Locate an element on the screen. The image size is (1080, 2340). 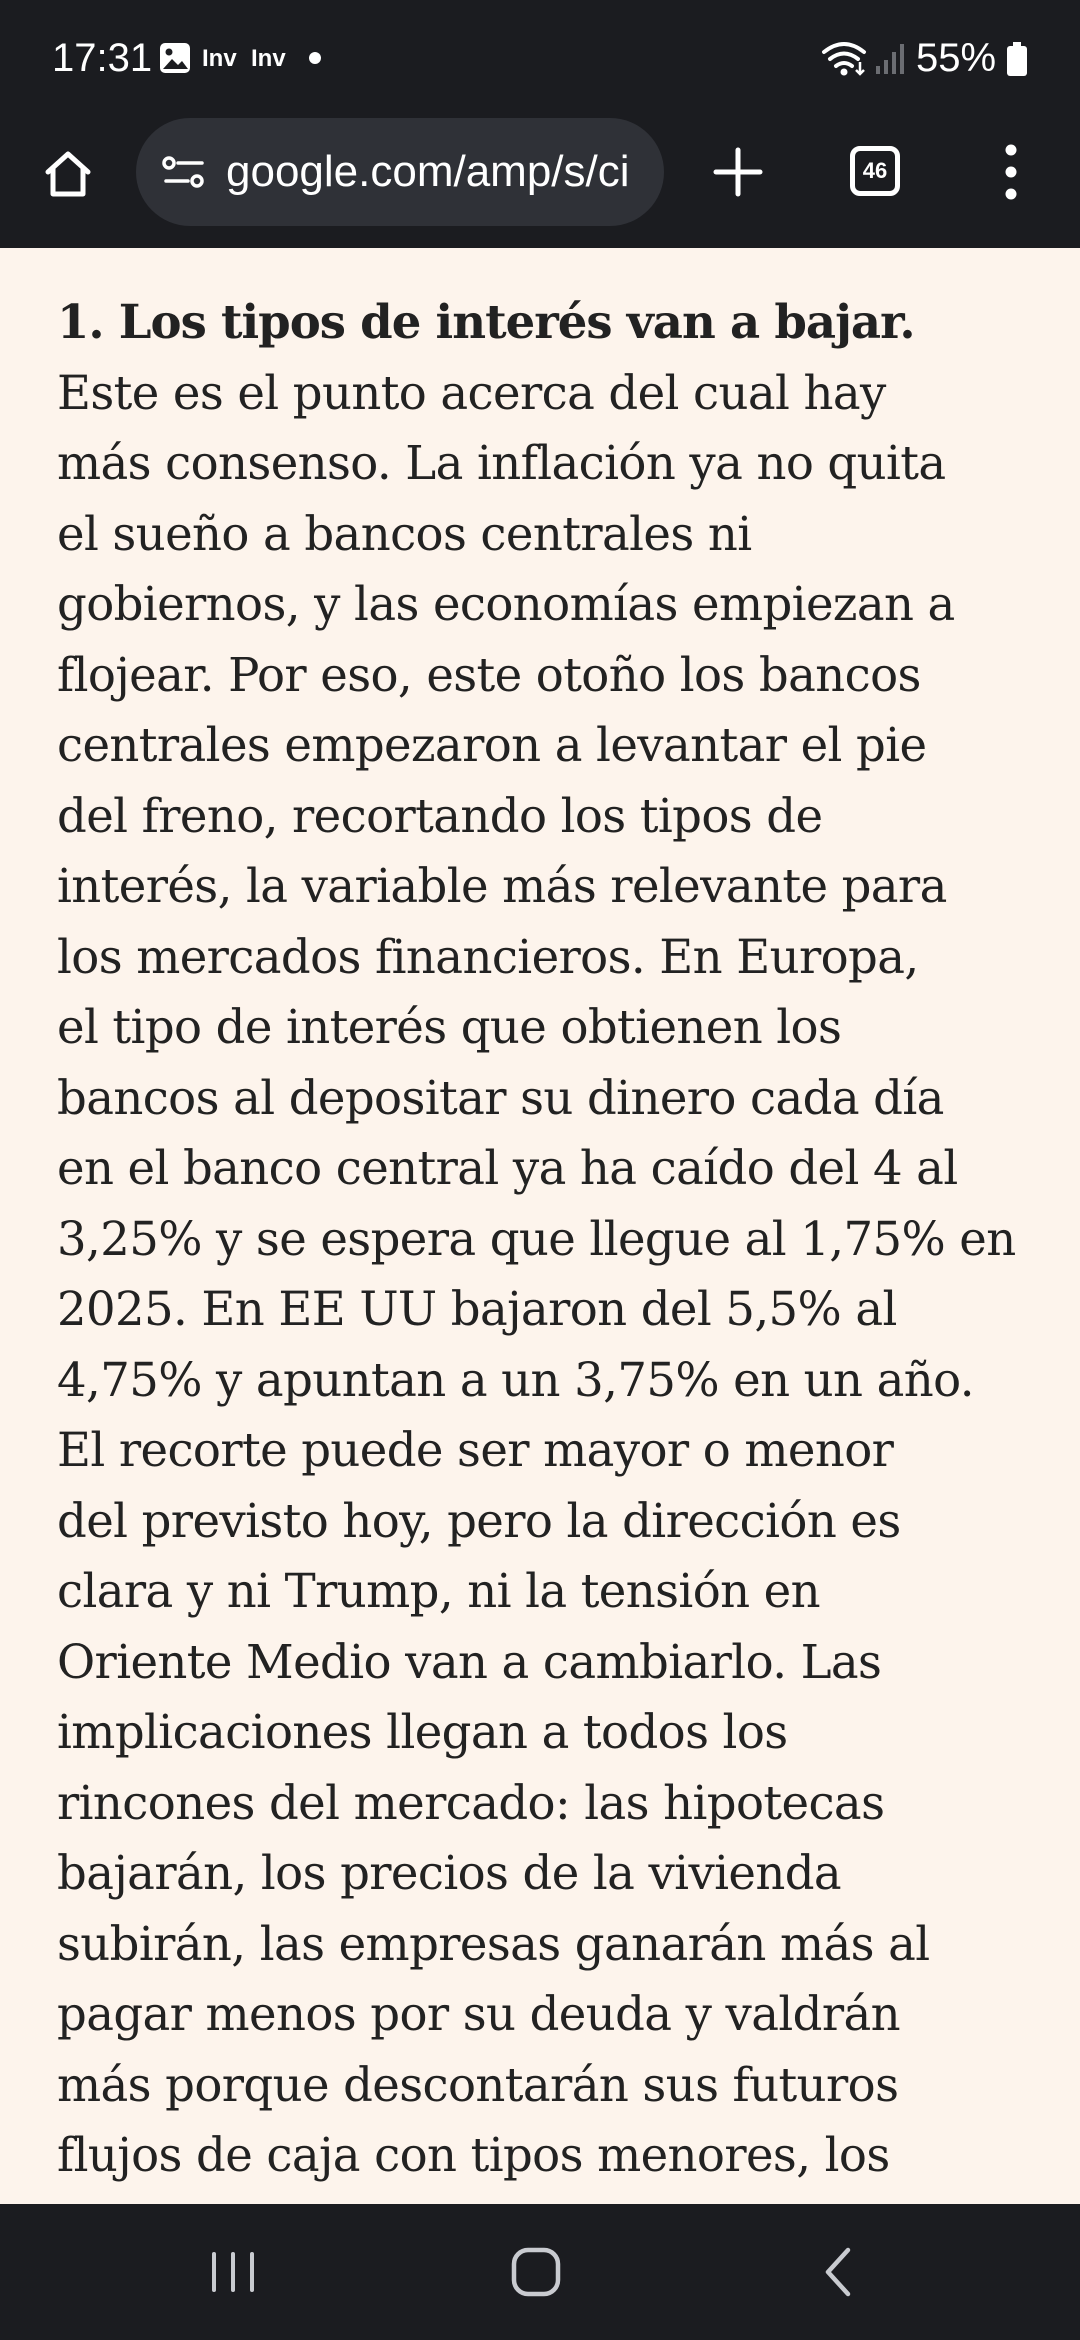
status-dot is located at coordinates (315, 58).